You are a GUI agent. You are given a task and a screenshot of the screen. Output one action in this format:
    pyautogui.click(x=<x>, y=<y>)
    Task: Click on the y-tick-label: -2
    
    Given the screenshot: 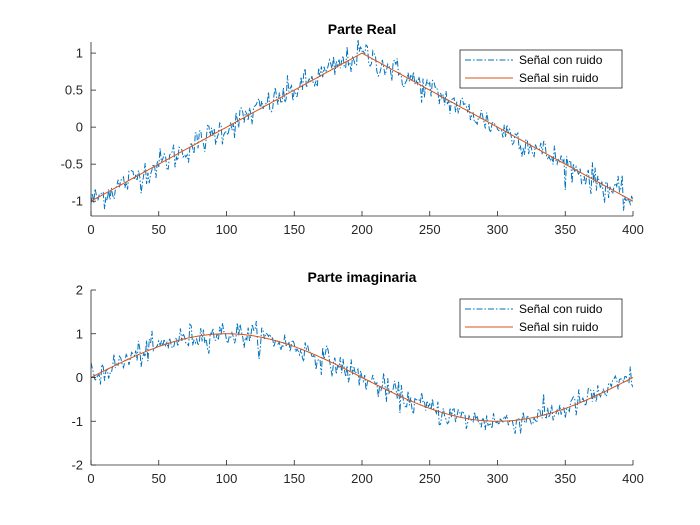 What is the action you would take?
    pyautogui.click(x=77, y=465)
    